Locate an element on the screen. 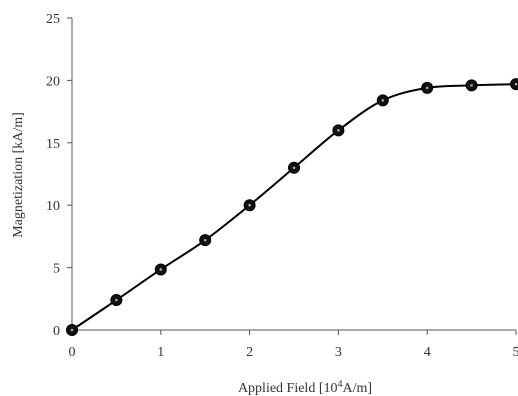 The height and width of the screenshot is (396, 518). x-axis-title-exponent: 4 is located at coordinates (339, 384).